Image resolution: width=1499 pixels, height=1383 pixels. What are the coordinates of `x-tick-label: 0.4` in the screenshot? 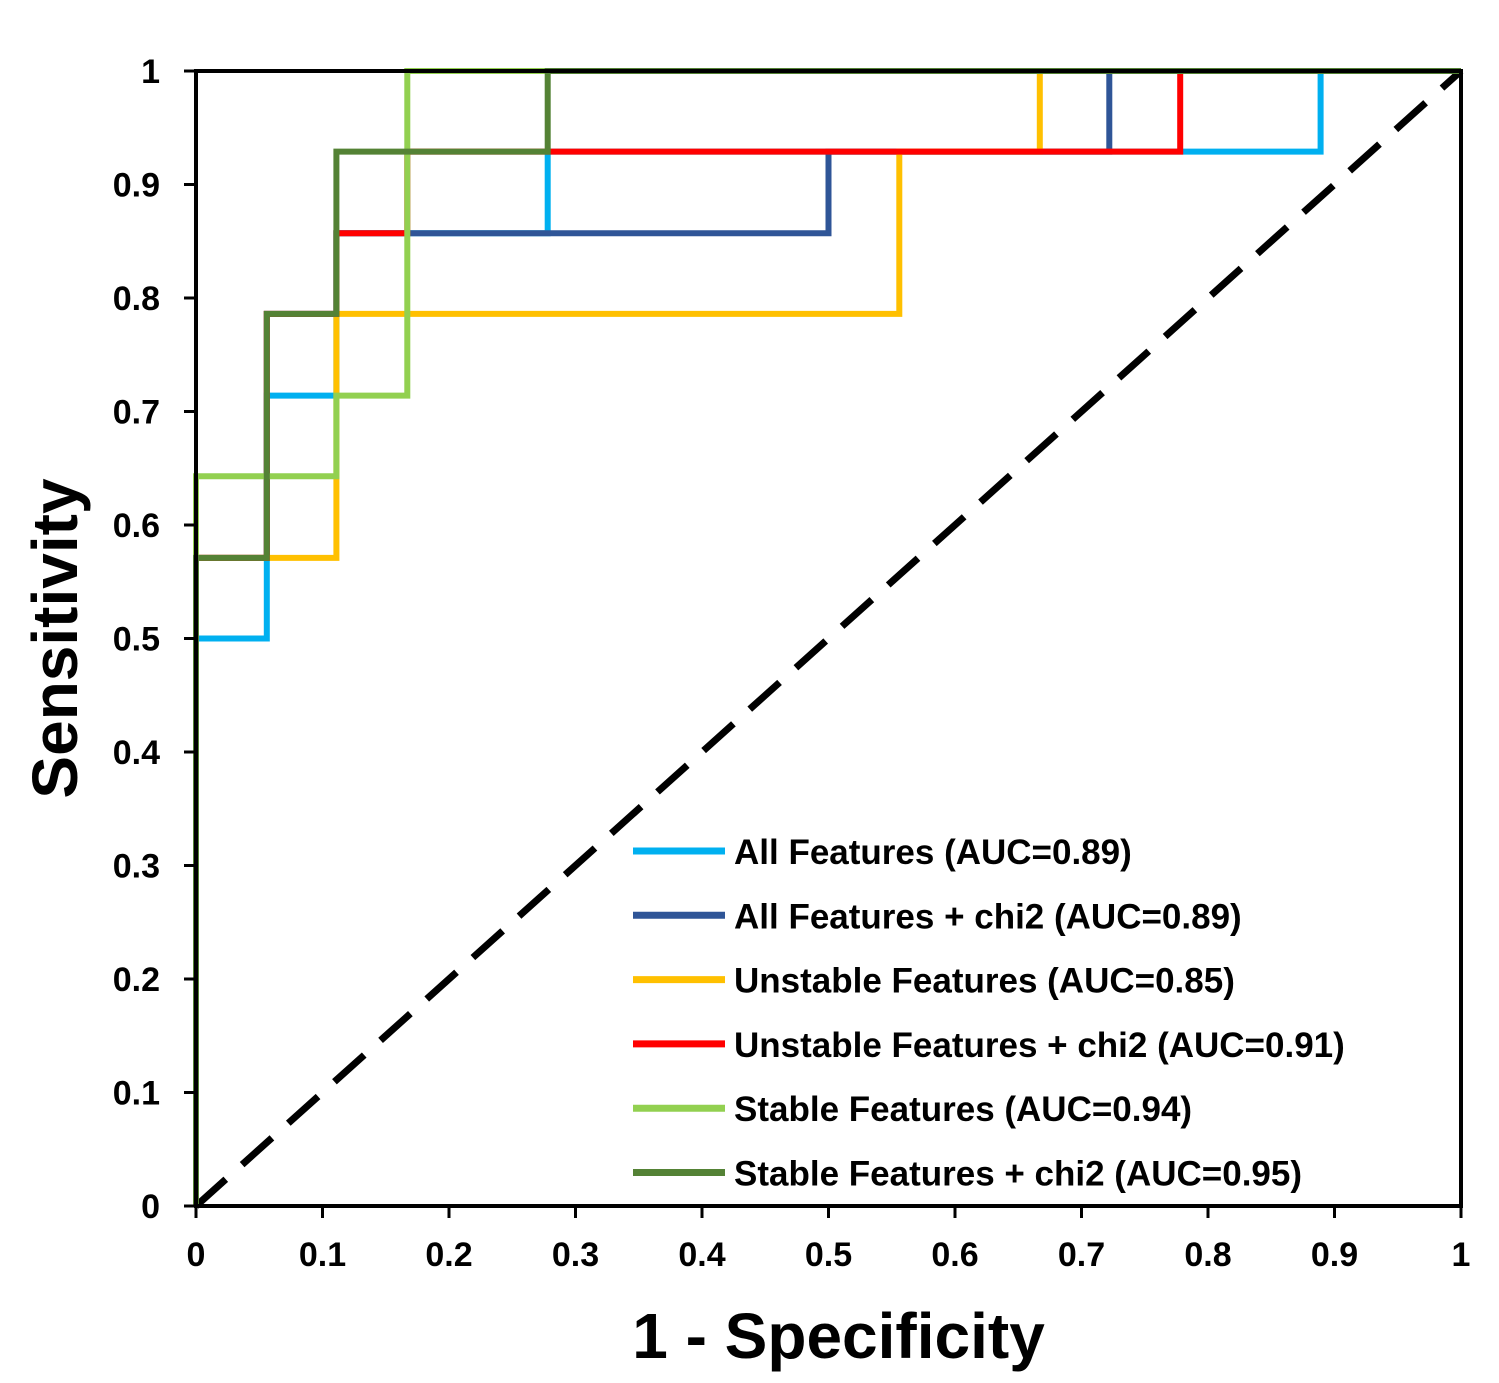 It's located at (701, 1255).